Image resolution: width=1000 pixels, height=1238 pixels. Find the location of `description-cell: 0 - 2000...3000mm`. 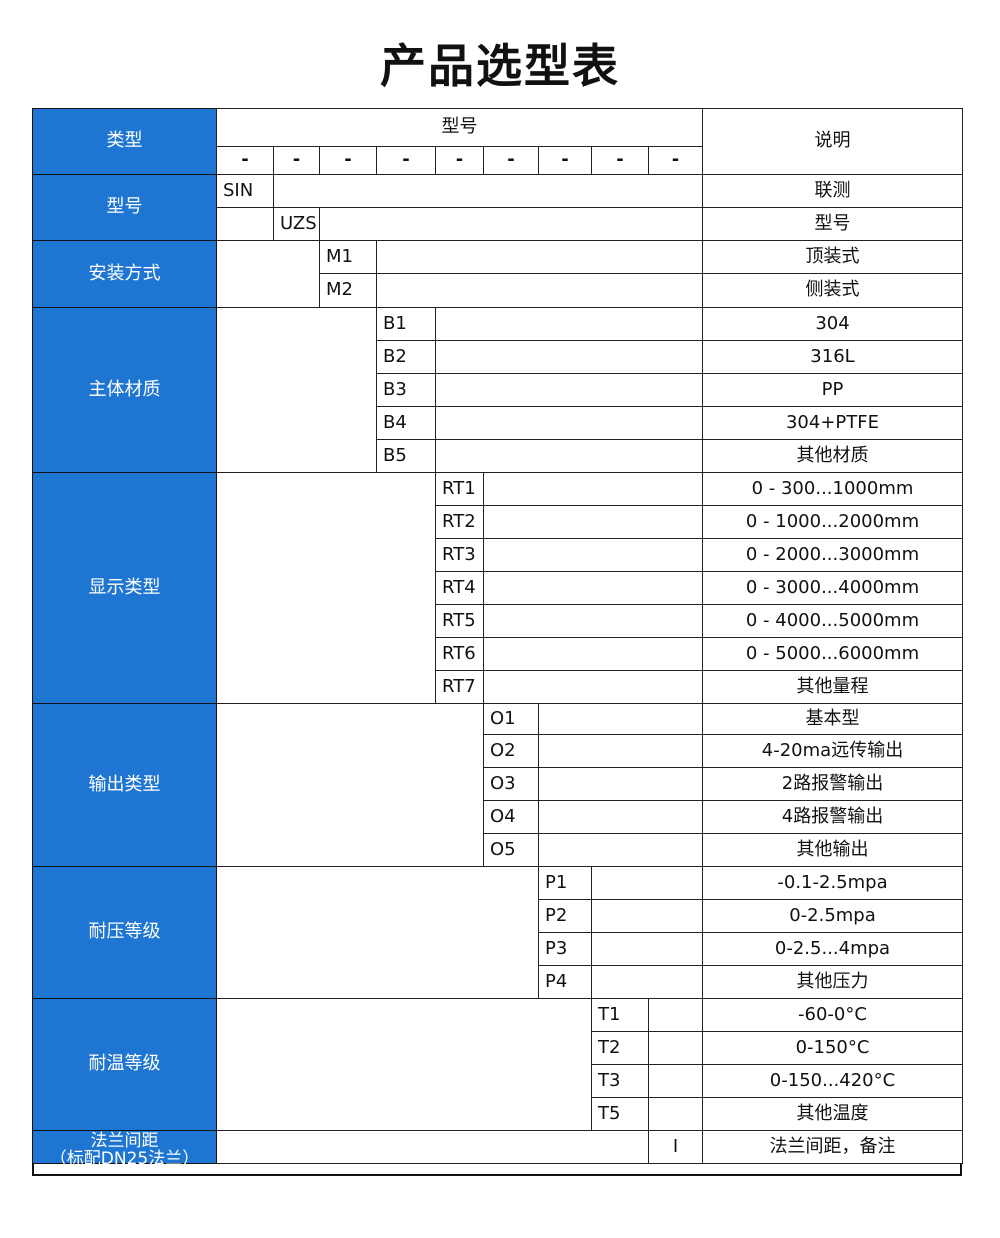

description-cell: 0 - 2000...3000mm is located at coordinates (832, 555).